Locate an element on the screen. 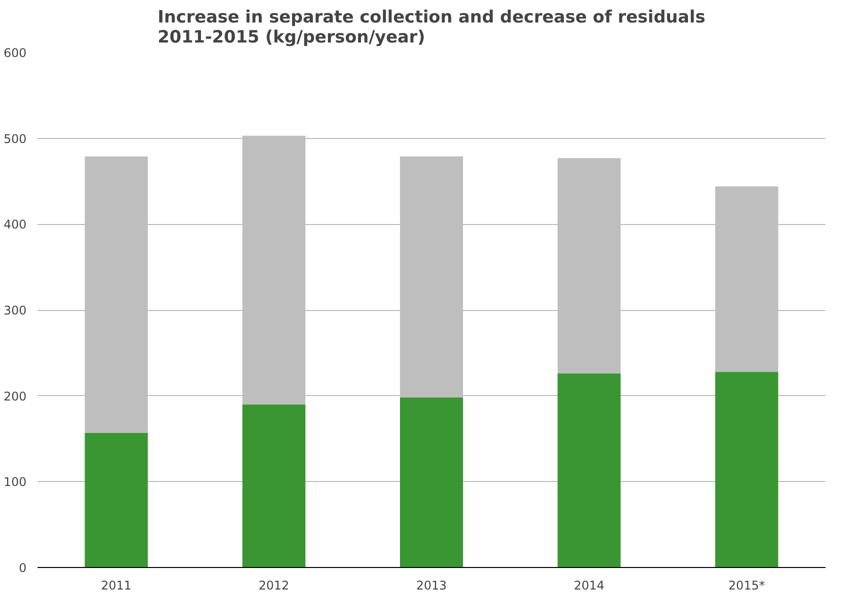 Image resolution: width=865 pixels, height=605 pixels. x-tick-label: 2012 is located at coordinates (274, 585).